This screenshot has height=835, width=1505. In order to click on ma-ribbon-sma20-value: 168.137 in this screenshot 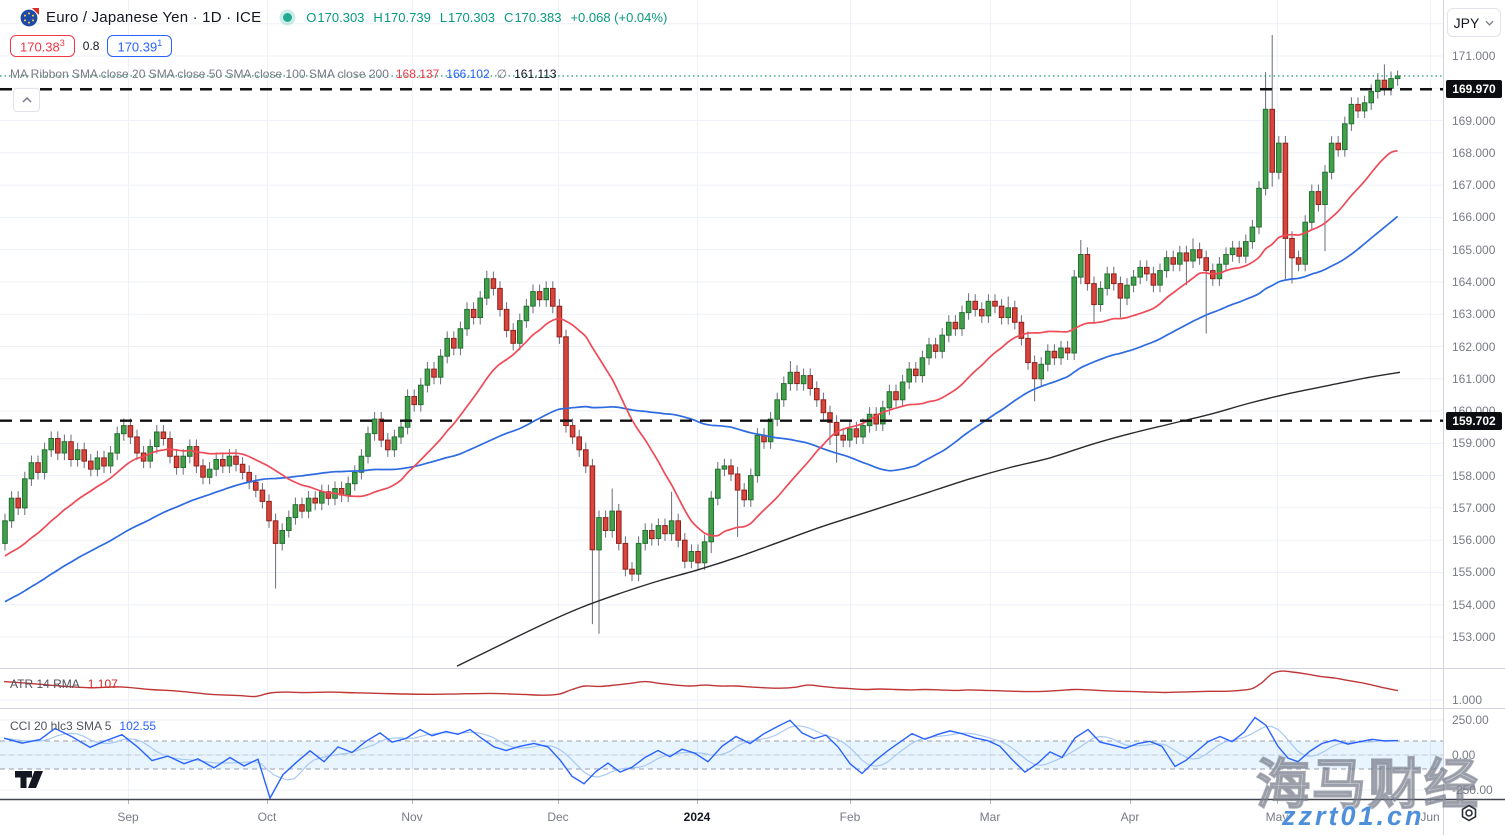, I will do `click(417, 74)`.